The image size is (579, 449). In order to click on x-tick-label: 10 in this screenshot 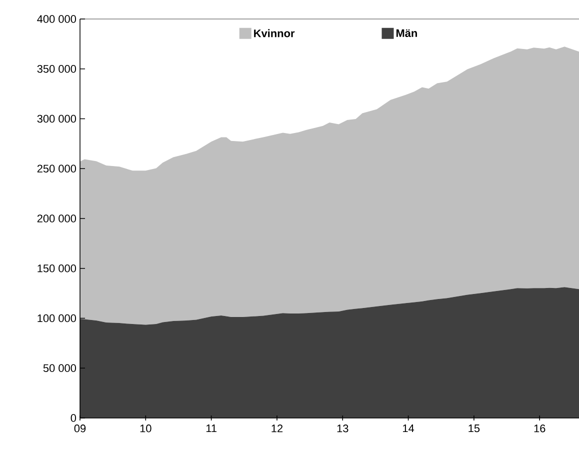, I will do `click(146, 428)`.